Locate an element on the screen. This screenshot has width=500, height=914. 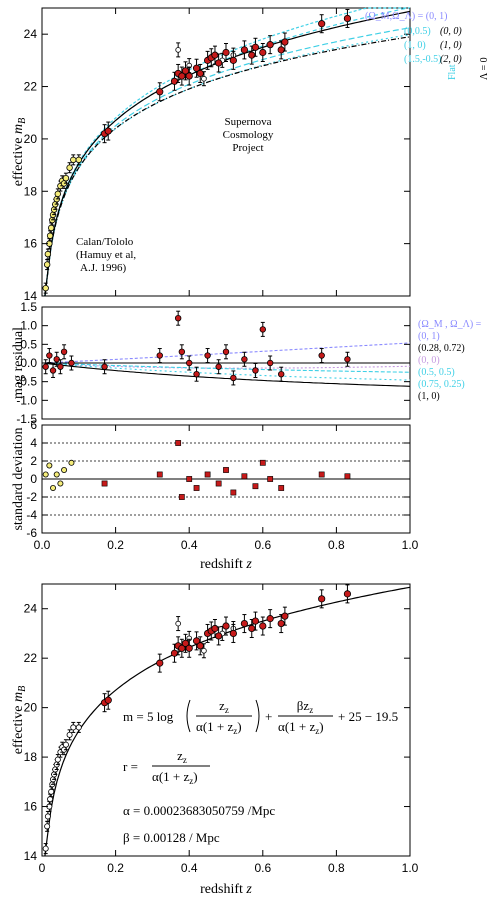
x-tick-label: 0.0 is located at coordinates (42, 545).